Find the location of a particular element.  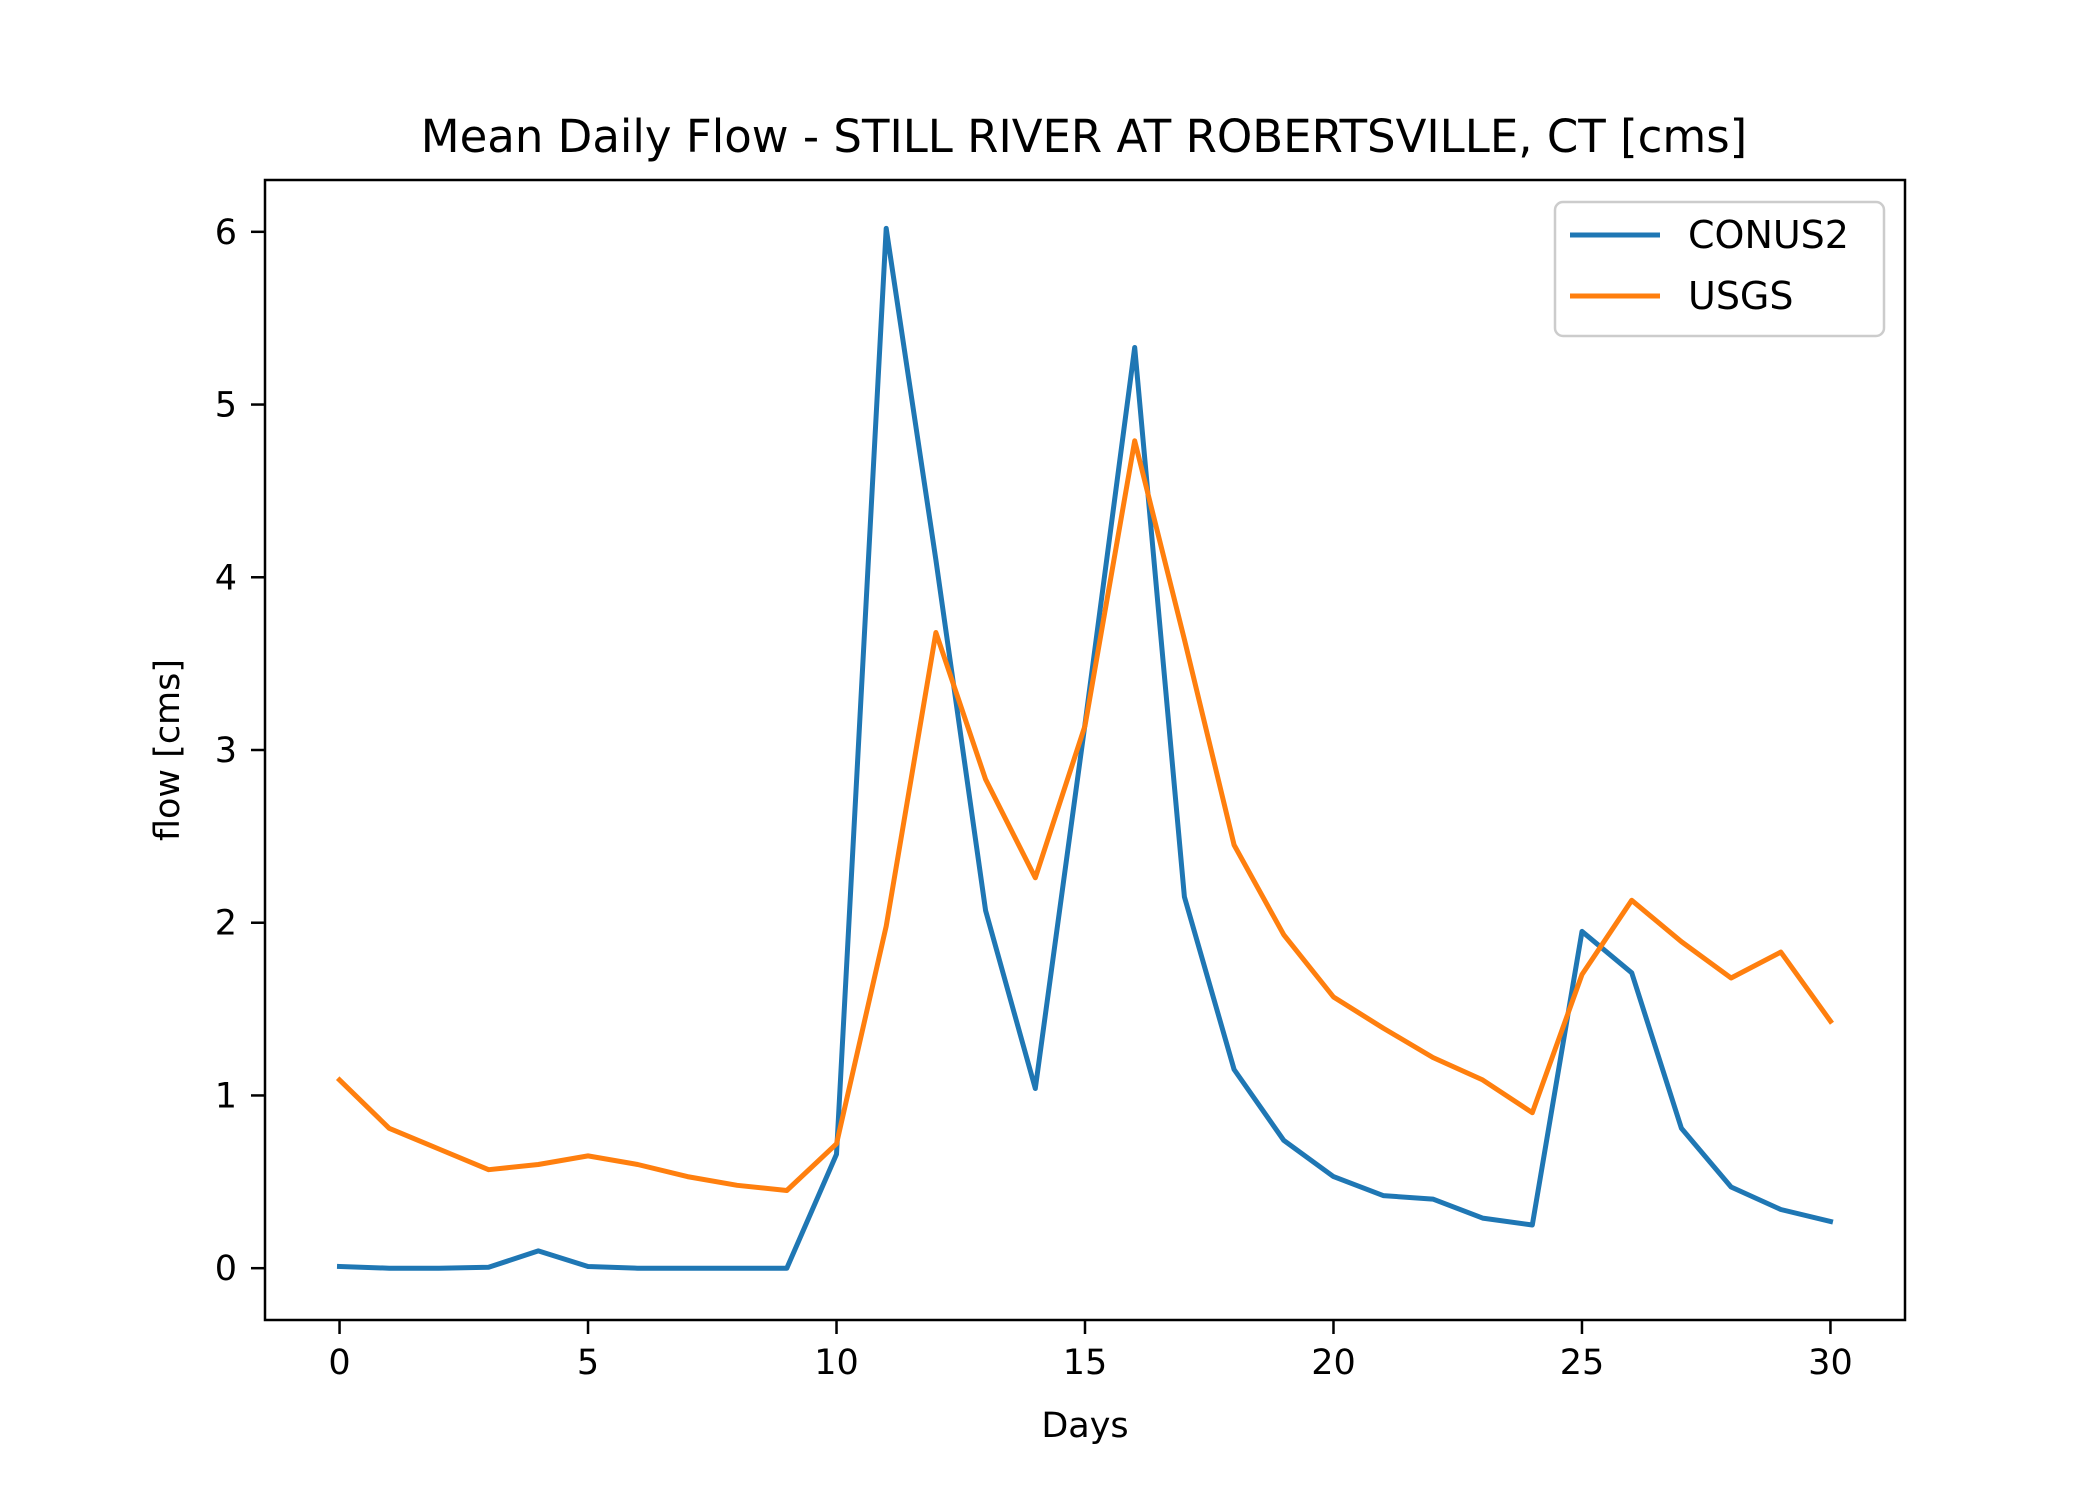

y-tick-label: 3 is located at coordinates (226, 751).